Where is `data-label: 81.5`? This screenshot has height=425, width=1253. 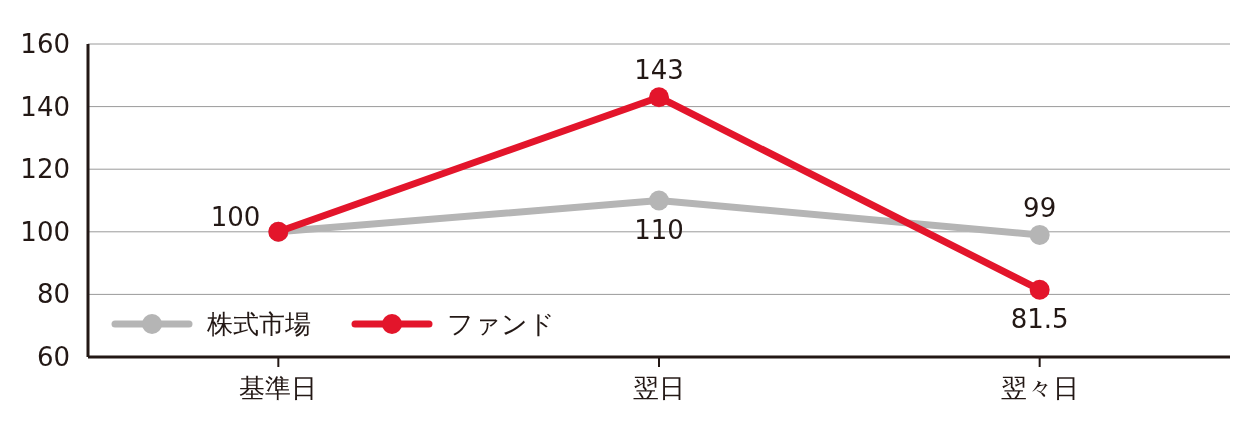
data-label: 81.5 is located at coordinates (1039, 318).